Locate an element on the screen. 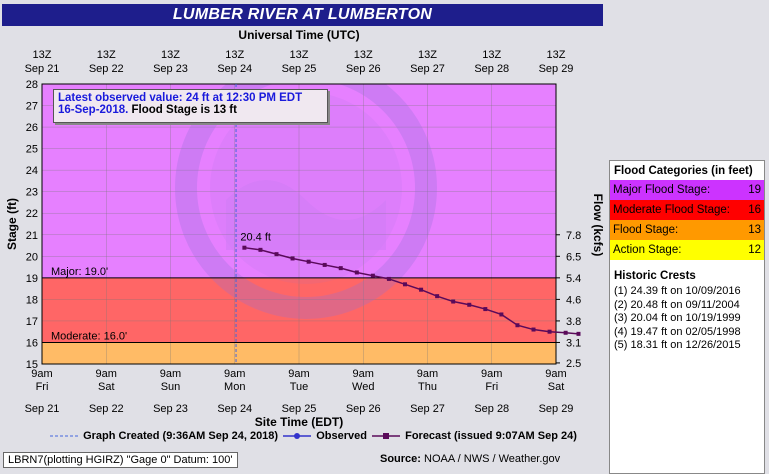 Image resolution: width=769 pixels, height=474 pixels. y-tick-label: 28 is located at coordinates (32, 85).